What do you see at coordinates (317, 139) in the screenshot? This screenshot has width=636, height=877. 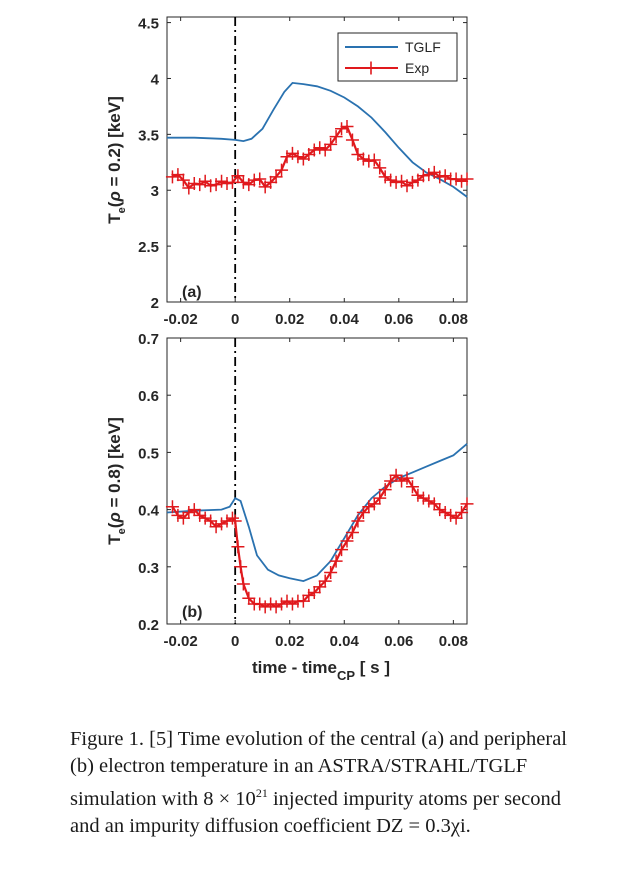 I see `panel-a-tglf-line` at bounding box center [317, 139].